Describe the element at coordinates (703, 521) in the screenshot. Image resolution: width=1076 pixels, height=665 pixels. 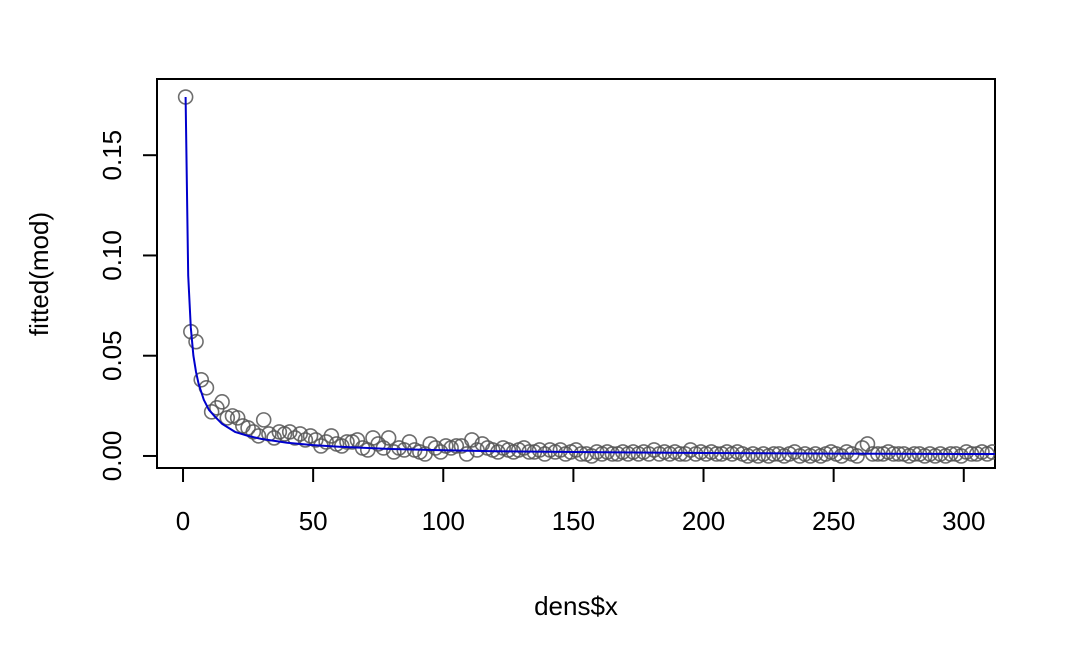
I see `x-tick-label: 200` at that location.